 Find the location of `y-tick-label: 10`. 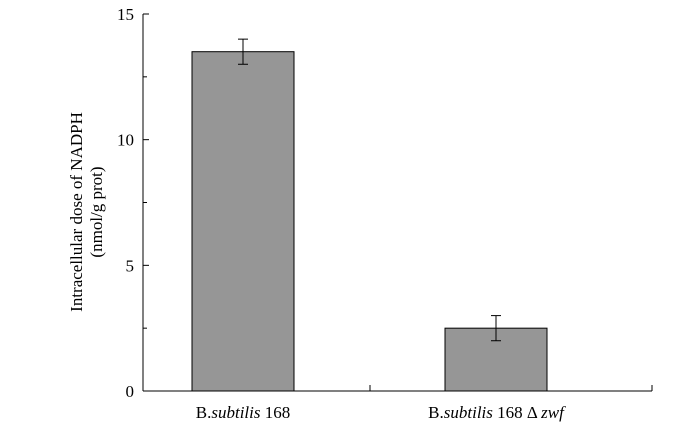

y-tick-label: 10 is located at coordinates (125, 140).